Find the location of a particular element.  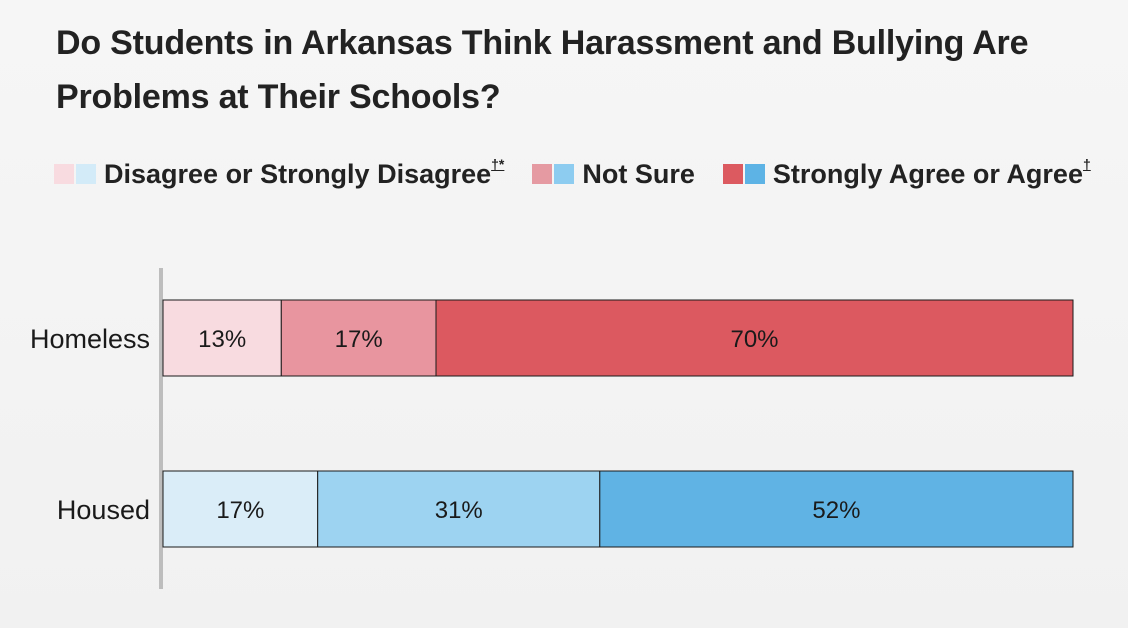

legend-label-agree: Strongly Agree or Agree† is located at coordinates (931, 172).